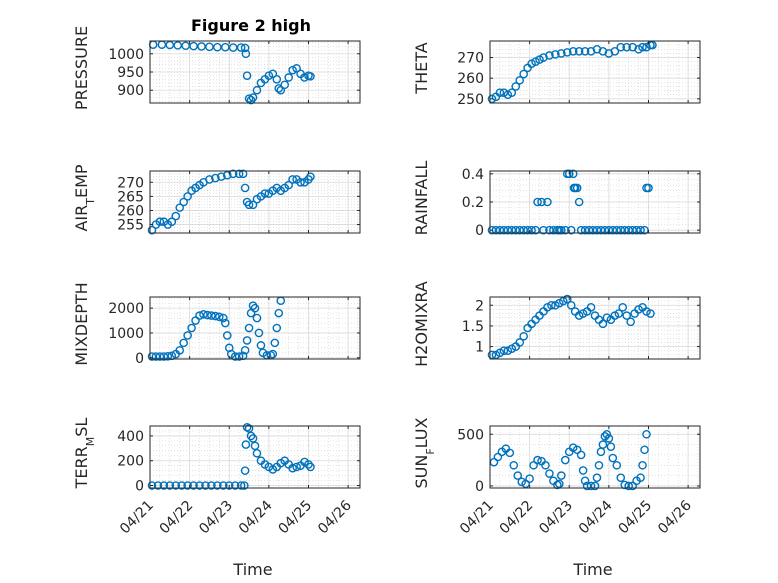 The image size is (778, 583). Describe the element at coordinates (81, 68) in the screenshot. I see `y-axis-label: PRESSURE` at that location.